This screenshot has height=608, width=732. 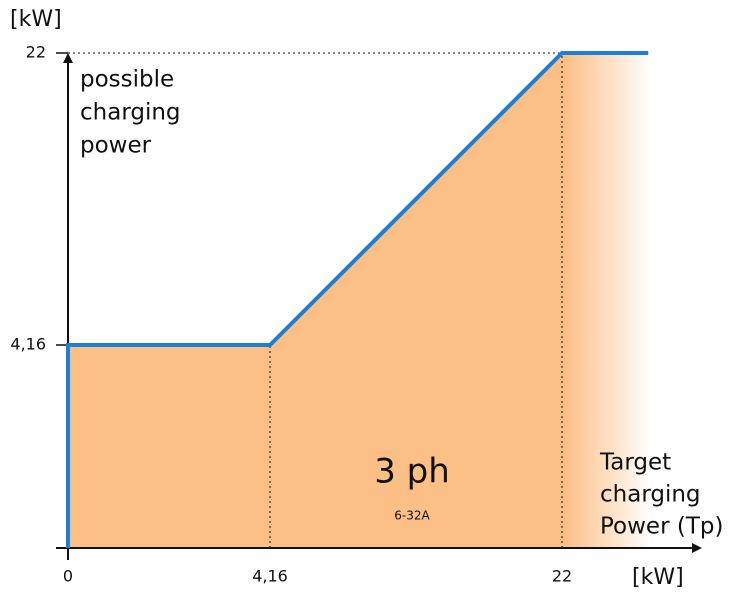 I want to click on y-tick-label: 22, so click(x=36, y=52).